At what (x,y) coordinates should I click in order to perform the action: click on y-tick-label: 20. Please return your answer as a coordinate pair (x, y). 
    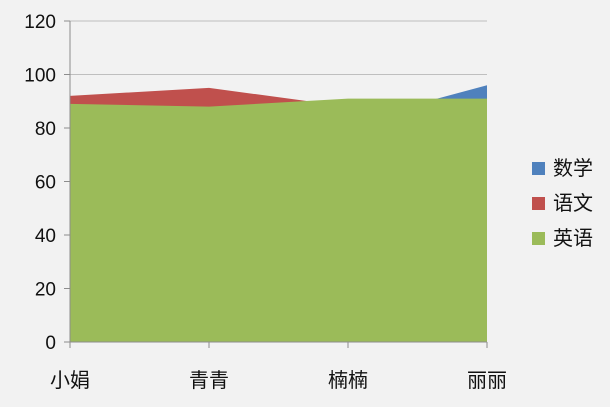
    Looking at the image, I should click on (45, 290).